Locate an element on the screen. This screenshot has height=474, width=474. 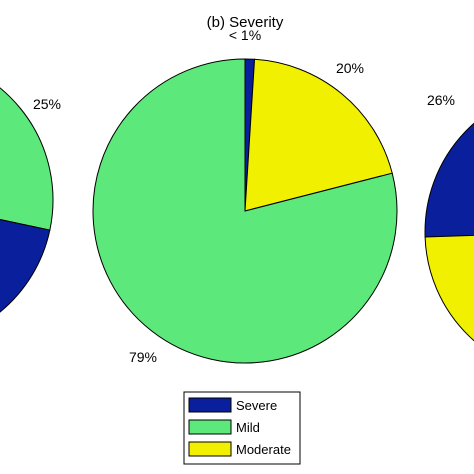
legend: Severe Mild Moderate is located at coordinates (242, 428).